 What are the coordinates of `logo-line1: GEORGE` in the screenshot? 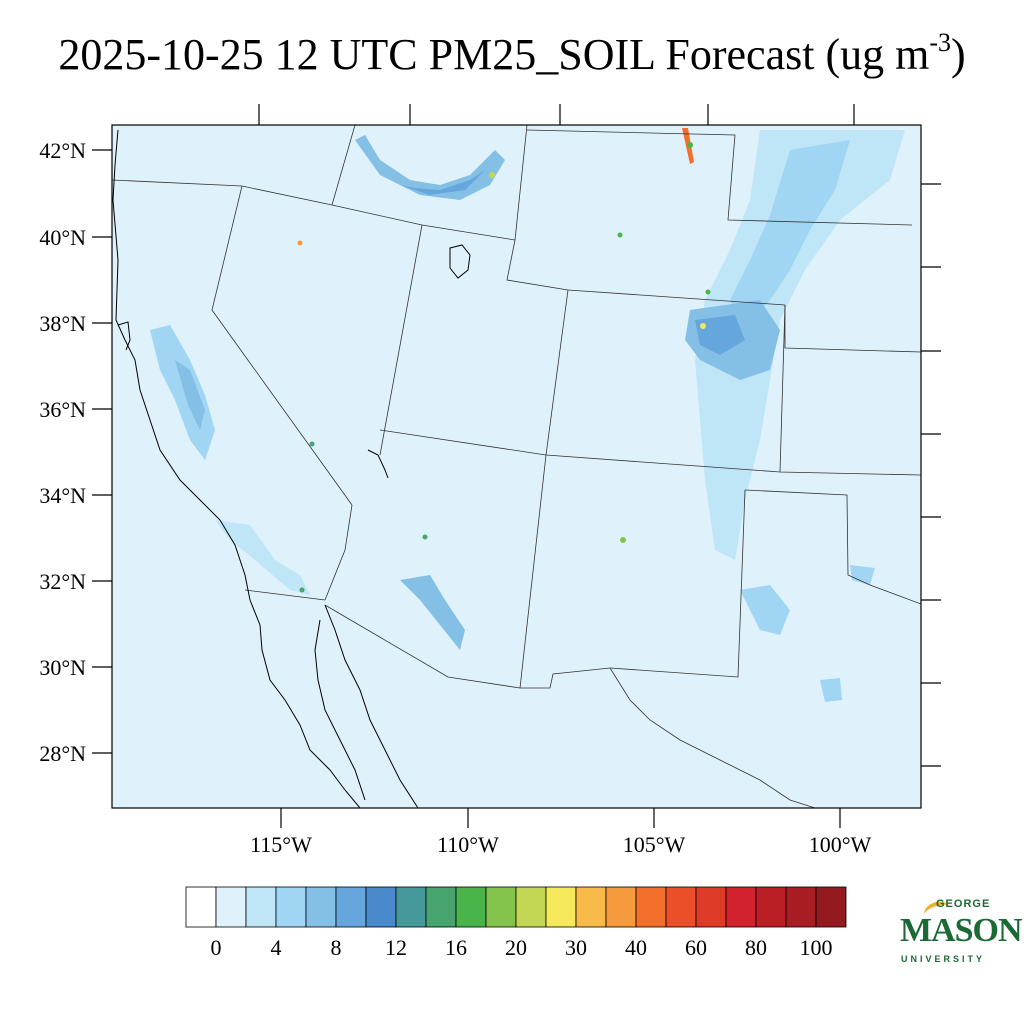 It's located at (963, 904).